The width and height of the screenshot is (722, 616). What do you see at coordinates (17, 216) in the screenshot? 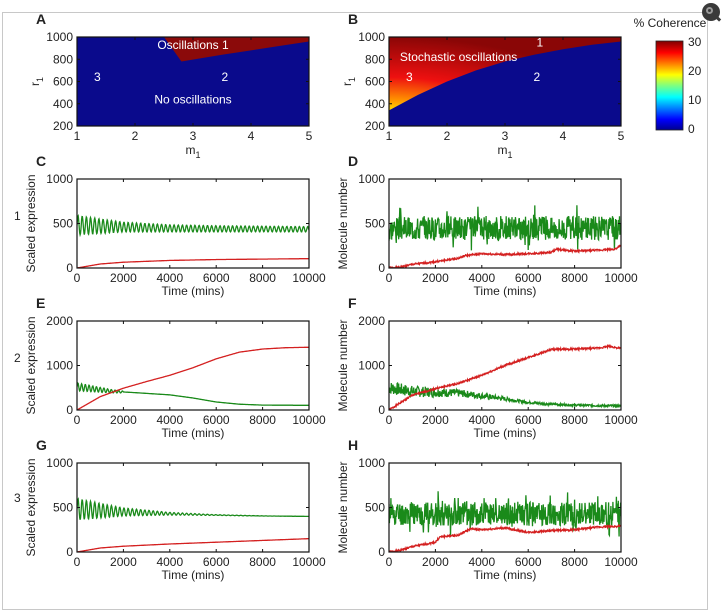
I see `row-label: 1` at bounding box center [17, 216].